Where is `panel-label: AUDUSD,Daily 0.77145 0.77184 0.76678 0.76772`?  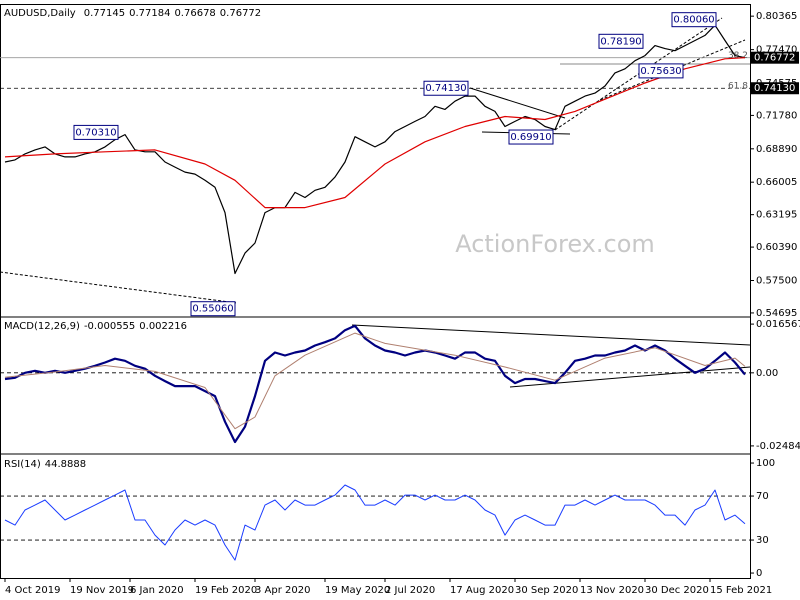 panel-label: AUDUSD,Daily 0.77145 0.77184 0.76678 0.76772 is located at coordinates (132, 13).